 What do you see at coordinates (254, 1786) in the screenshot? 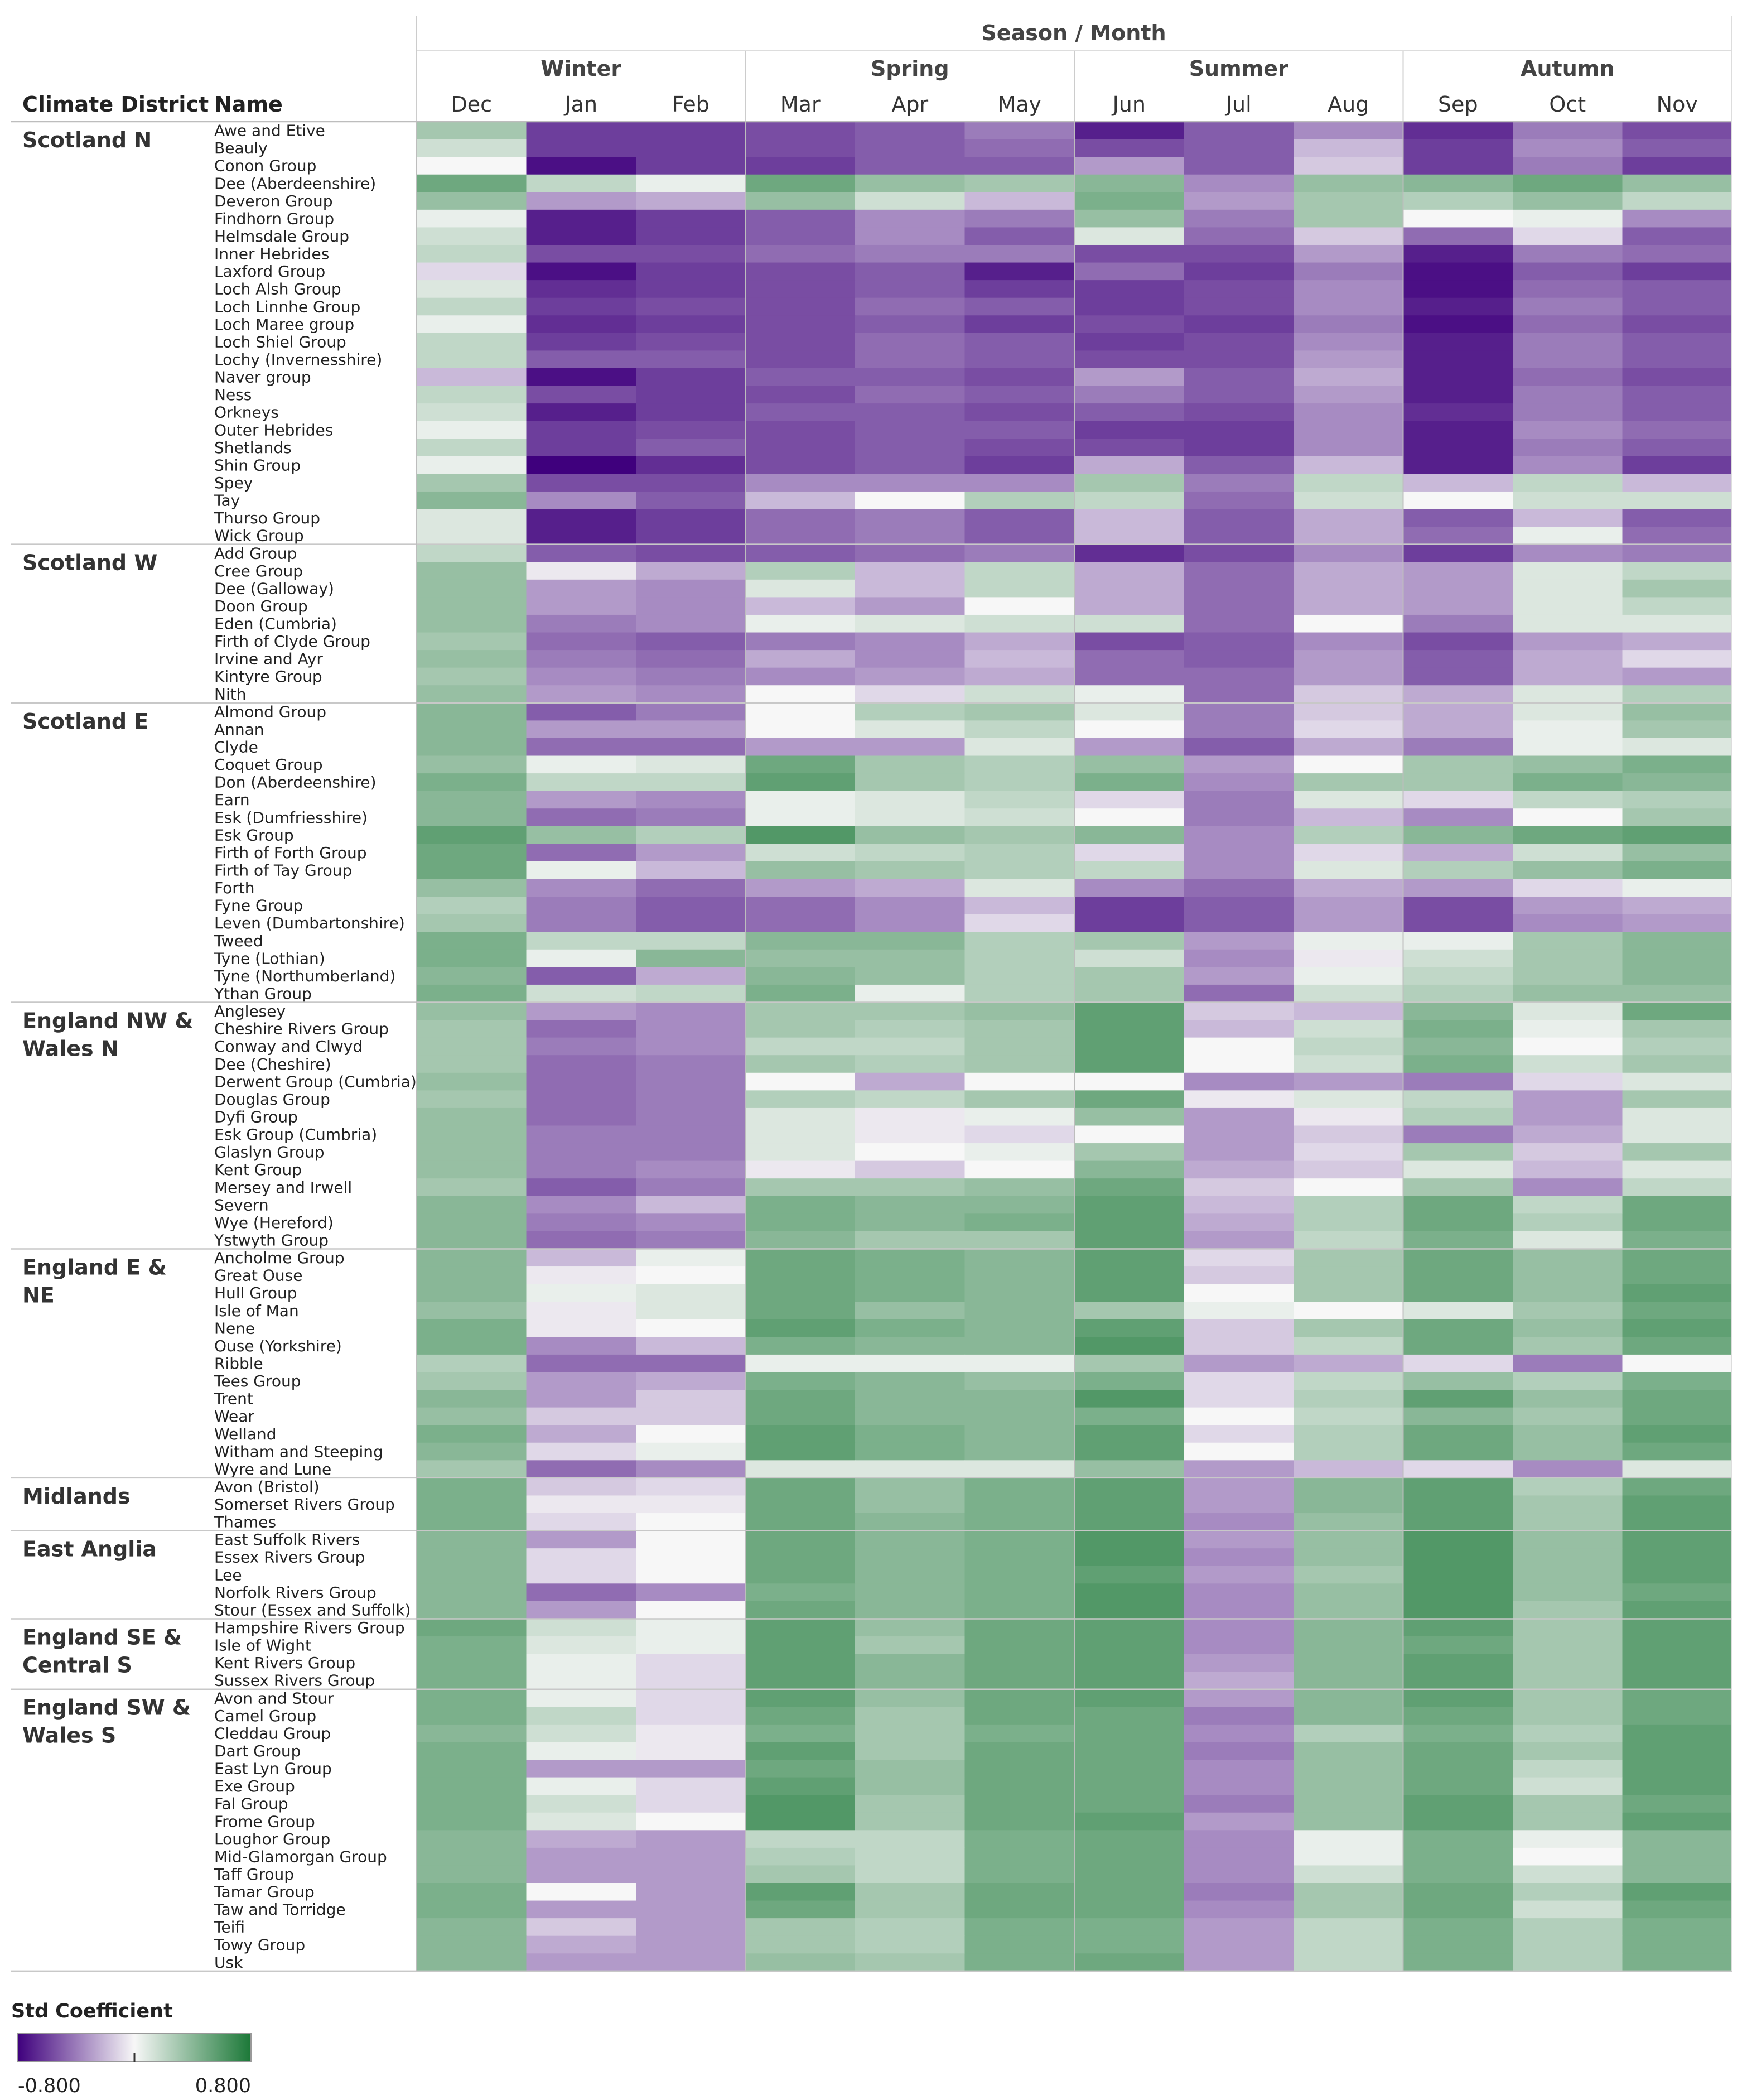
I see `row-label-exe-group: Exe Group` at bounding box center [254, 1786].